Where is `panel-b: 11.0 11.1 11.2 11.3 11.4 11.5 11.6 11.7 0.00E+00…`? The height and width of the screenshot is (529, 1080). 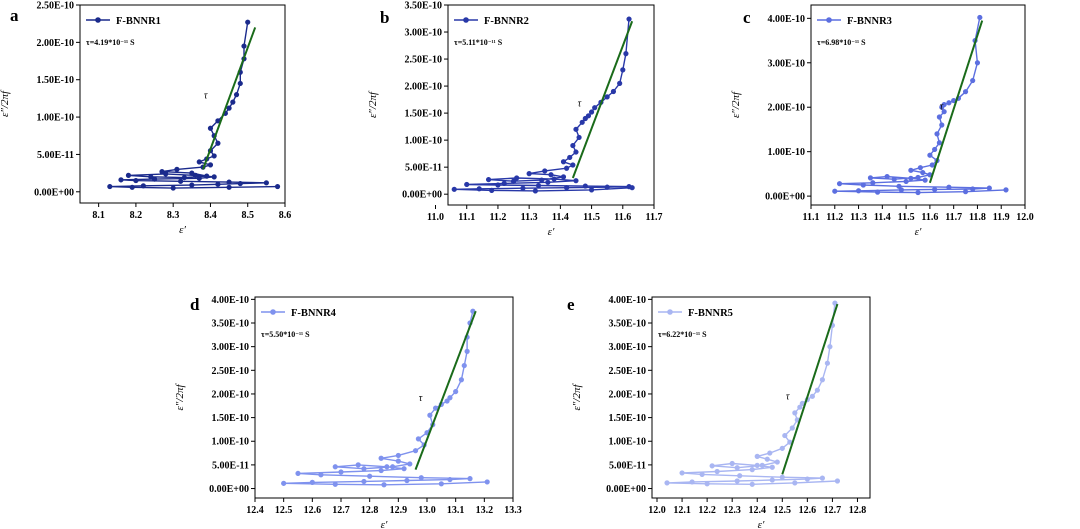
panel-b: 11.0 11.1 11.2 11.3 11.4 11.5 11.6 11.7 0.00E+00… is located at coordinates (514, 120).